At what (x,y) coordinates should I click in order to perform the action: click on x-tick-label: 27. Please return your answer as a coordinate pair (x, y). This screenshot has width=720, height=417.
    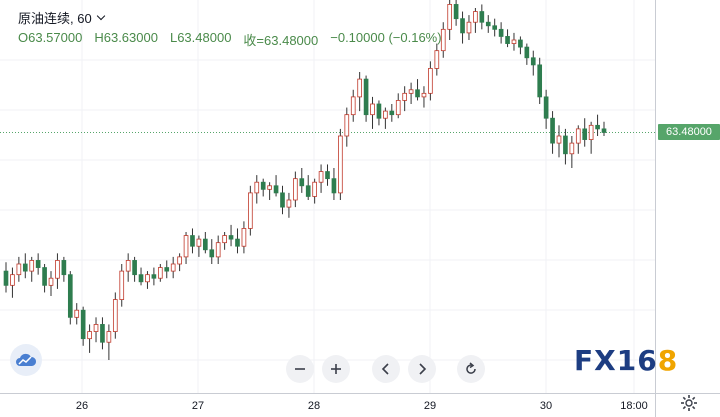
    Looking at the image, I should click on (198, 406).